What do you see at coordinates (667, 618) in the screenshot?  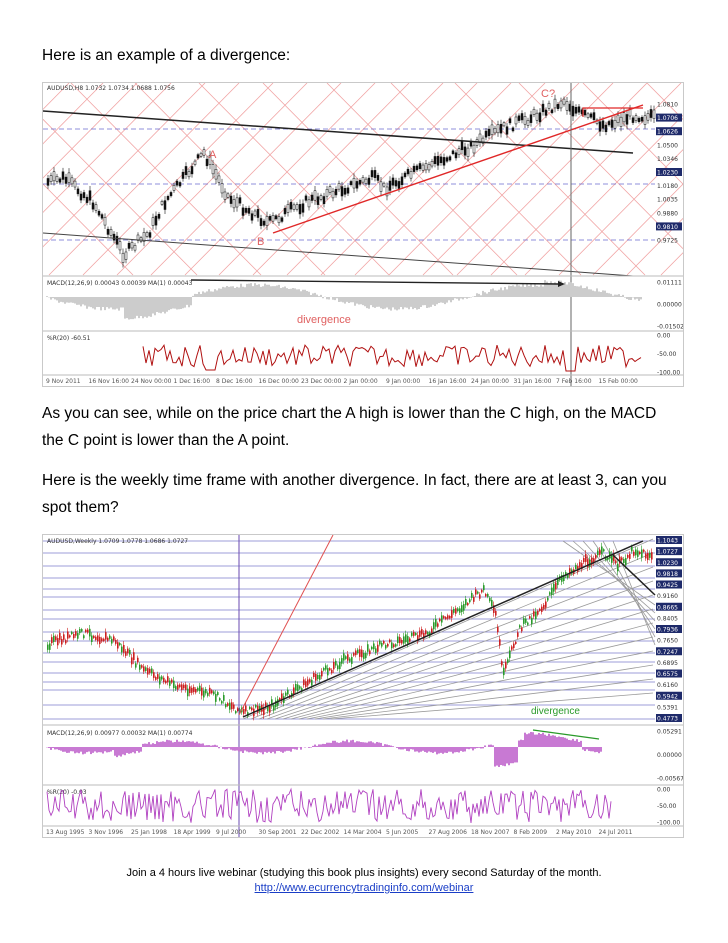 I see `price-label: 0.8405` at bounding box center [667, 618].